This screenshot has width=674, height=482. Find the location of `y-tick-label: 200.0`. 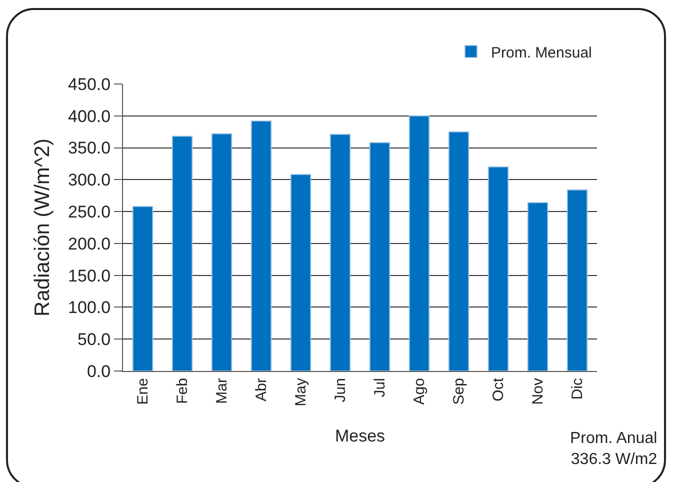

y-tick-label: 200.0 is located at coordinates (89, 244).